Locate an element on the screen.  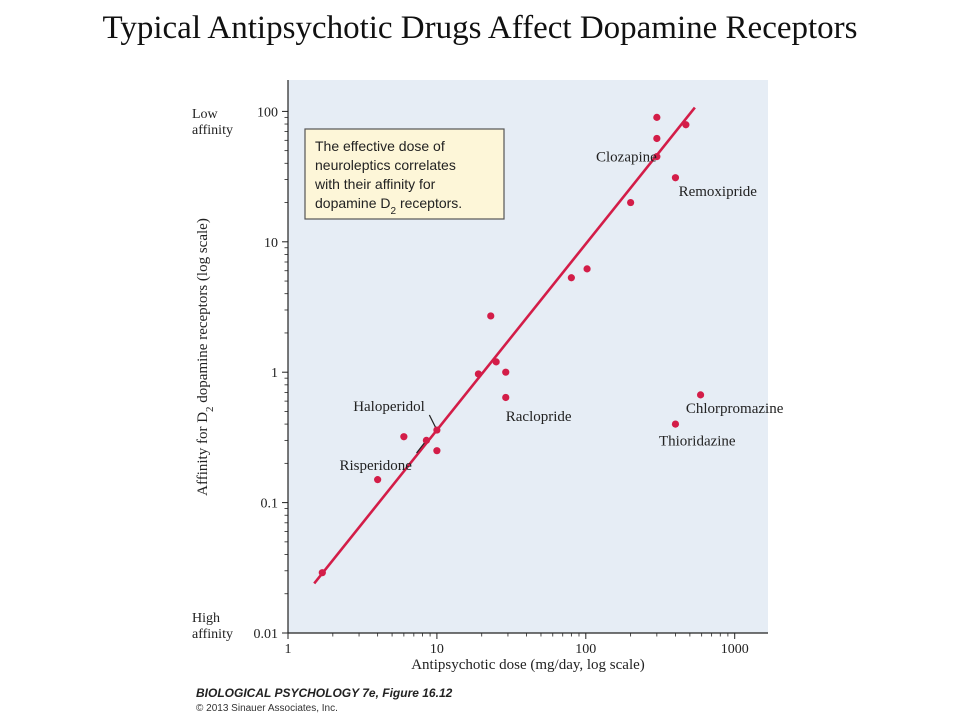
y-tick-label: 100 is located at coordinates (267, 112).